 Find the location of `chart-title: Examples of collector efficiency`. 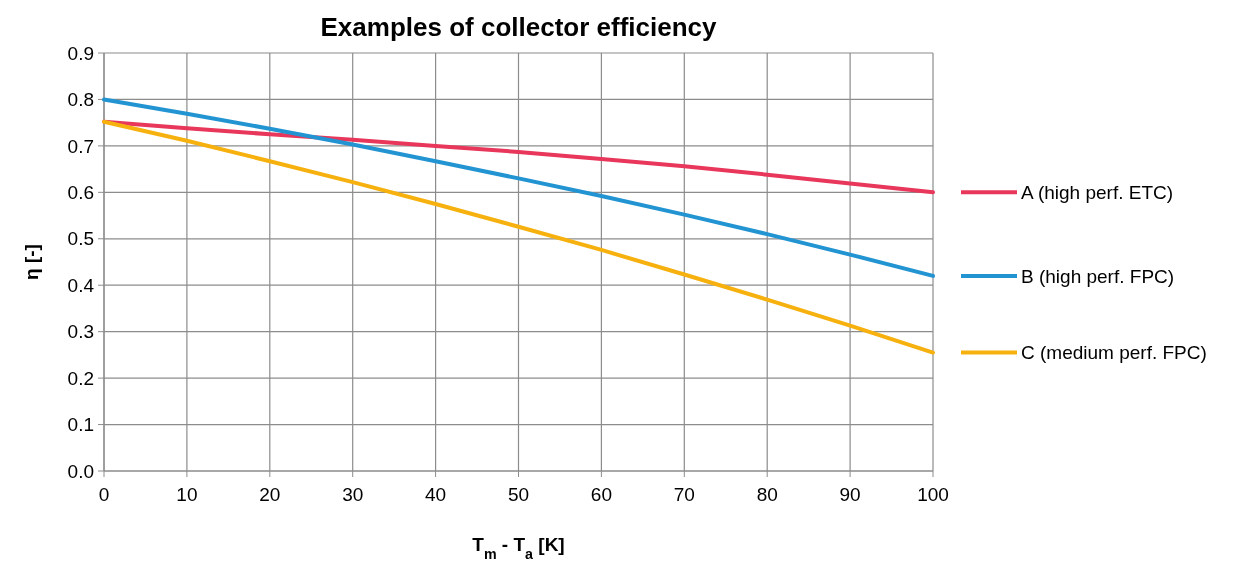

chart-title: Examples of collector efficiency is located at coordinates (518, 27).